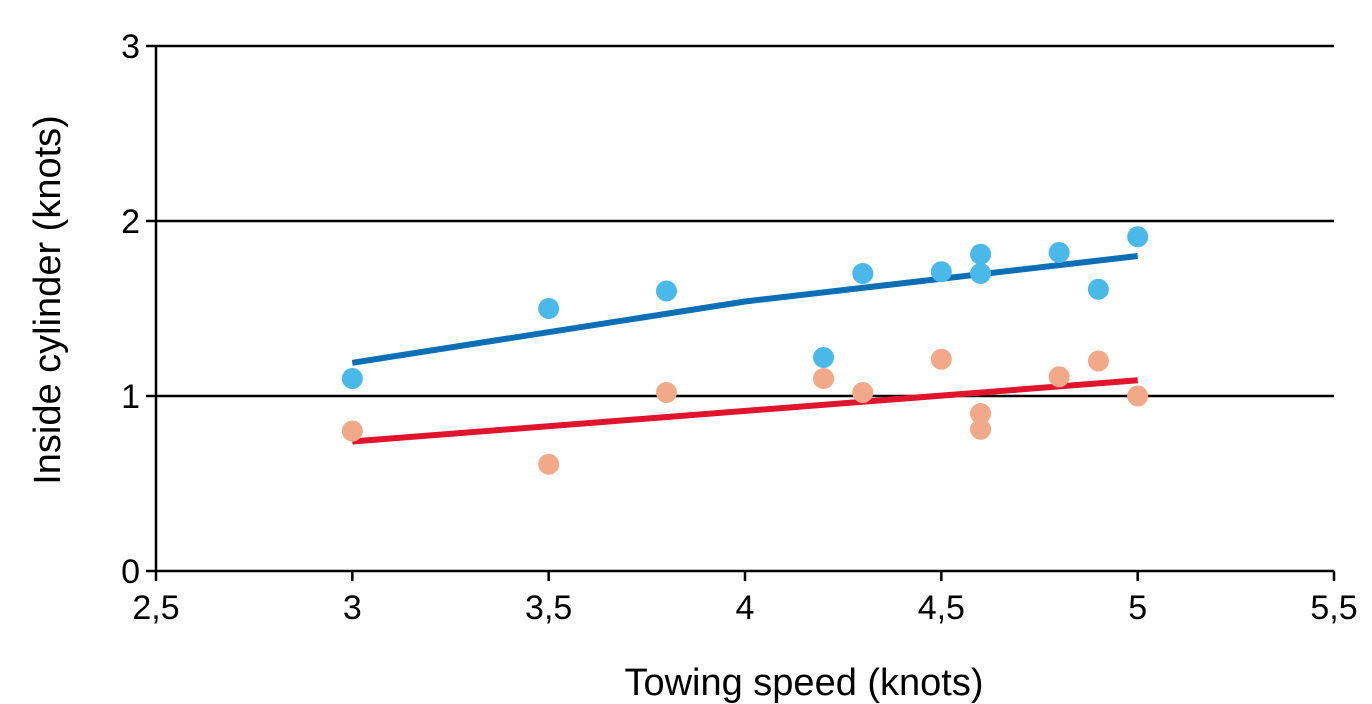 The height and width of the screenshot is (704, 1372). I want to click on y-tick-label-0: 0, so click(130, 572).